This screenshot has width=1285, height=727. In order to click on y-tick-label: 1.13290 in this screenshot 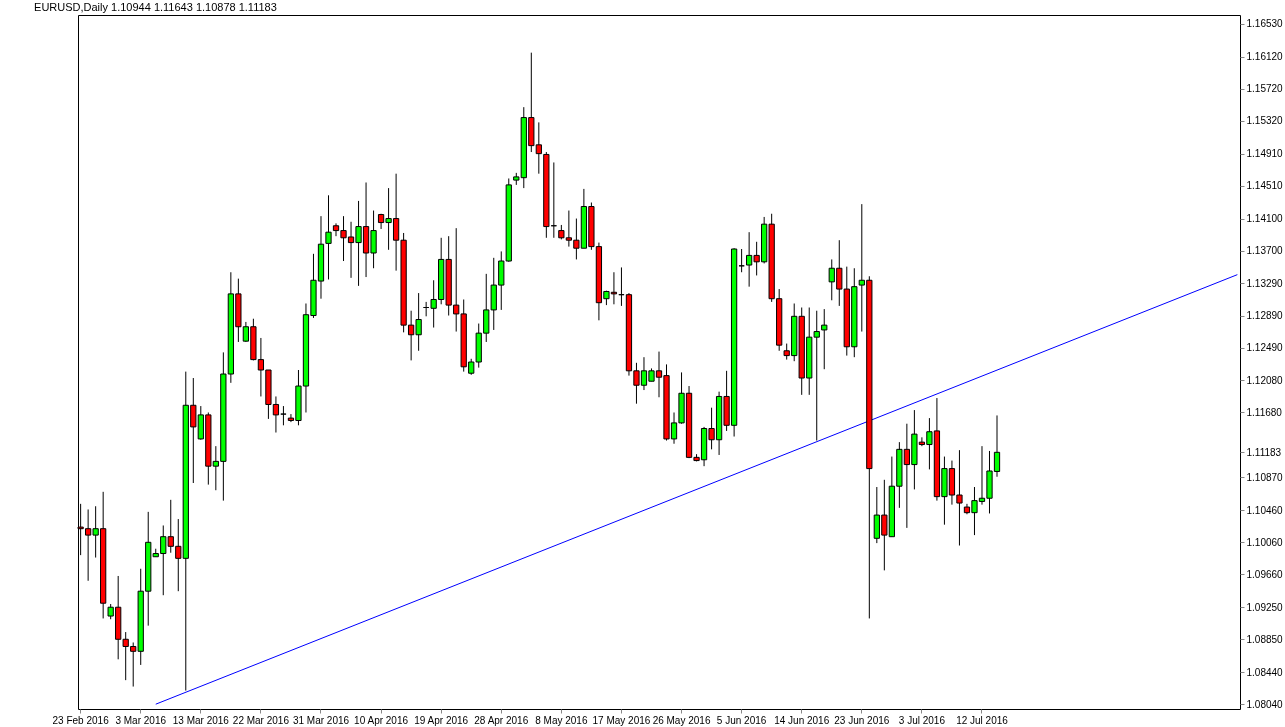, I will do `click(1265, 283)`.